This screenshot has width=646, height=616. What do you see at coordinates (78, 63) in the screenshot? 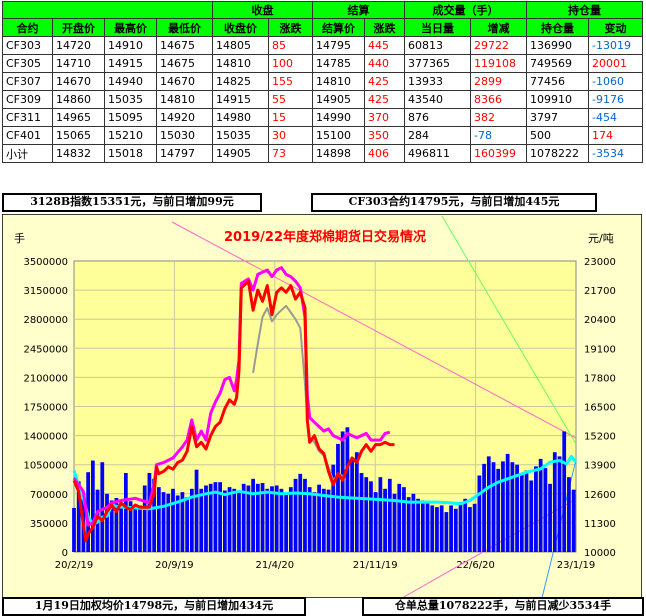
I see `table-cell: 14710` at bounding box center [78, 63].